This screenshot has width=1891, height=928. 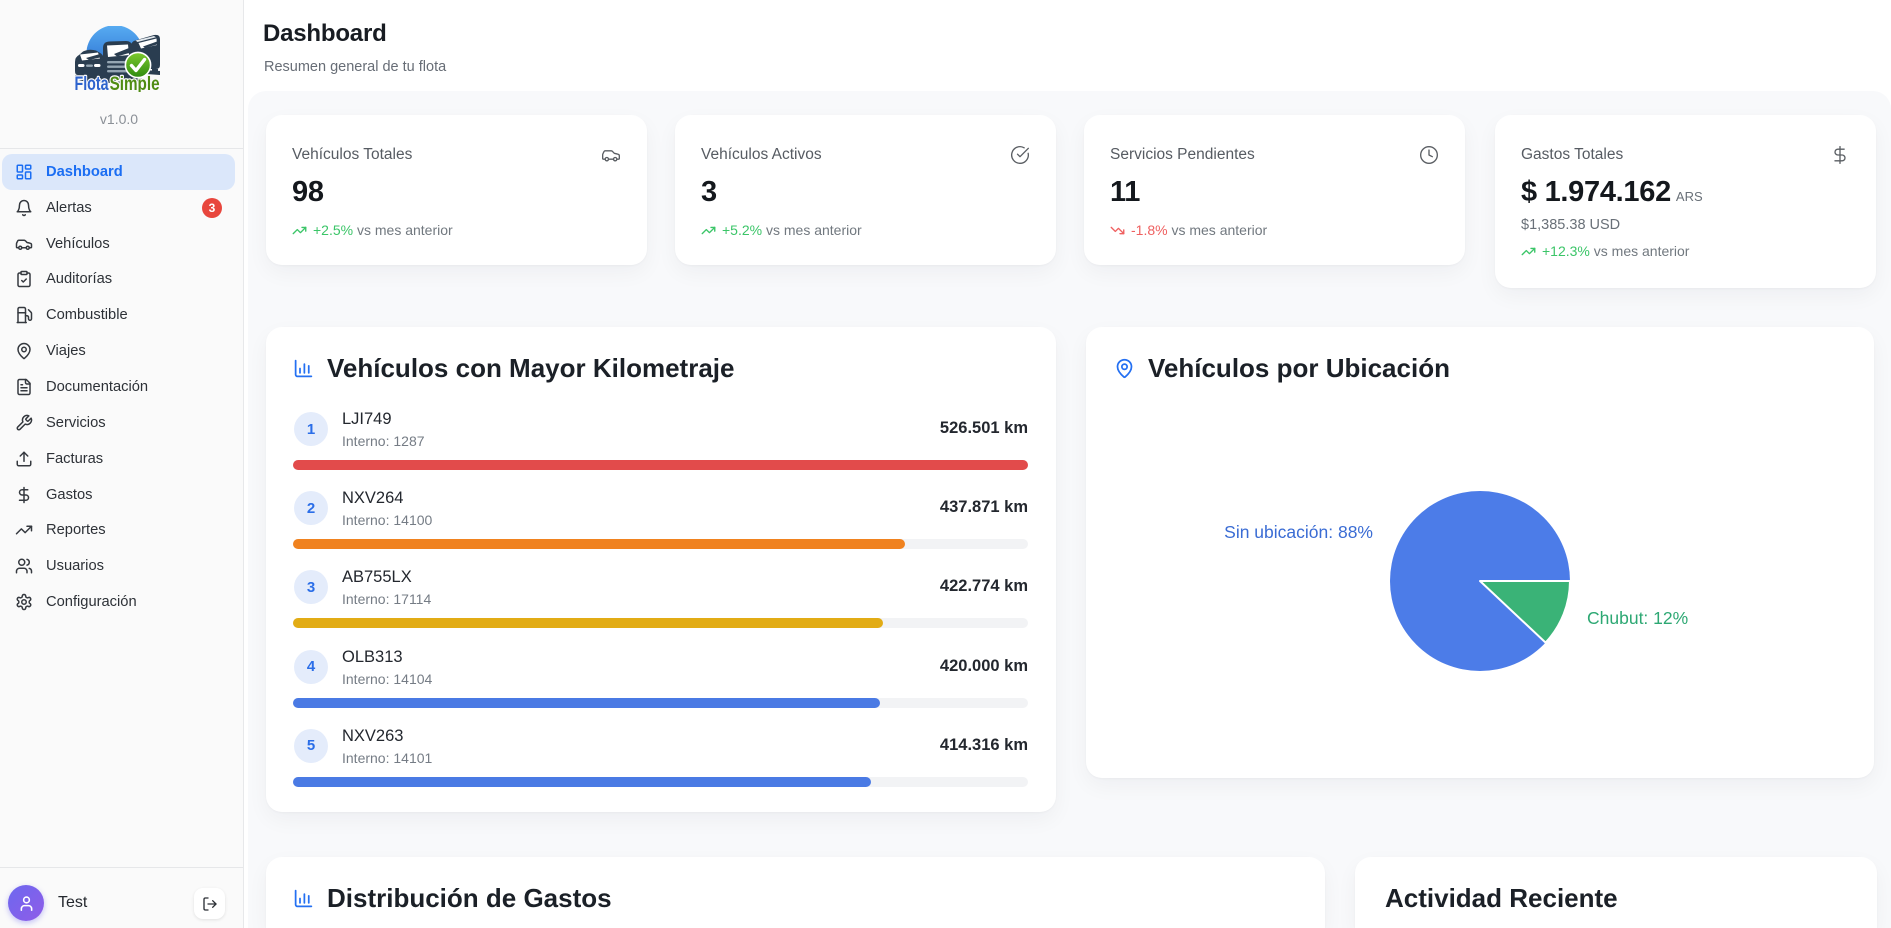 I want to click on svg-text: Flota, so click(x=92, y=83).